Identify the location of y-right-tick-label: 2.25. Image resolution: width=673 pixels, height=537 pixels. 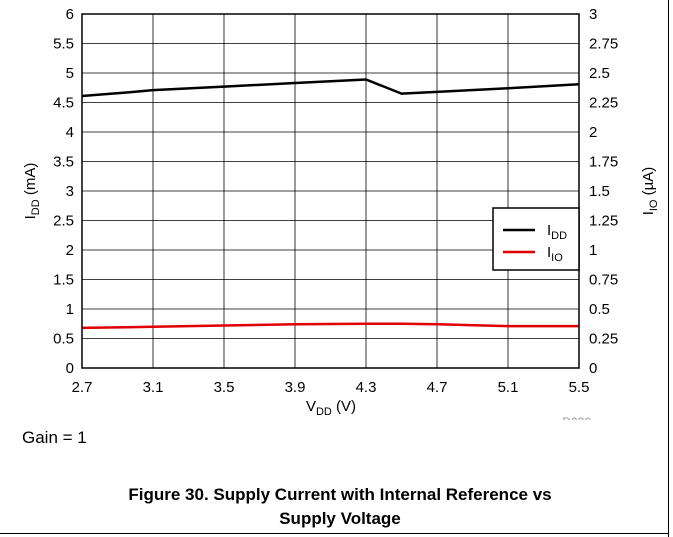
(603, 103).